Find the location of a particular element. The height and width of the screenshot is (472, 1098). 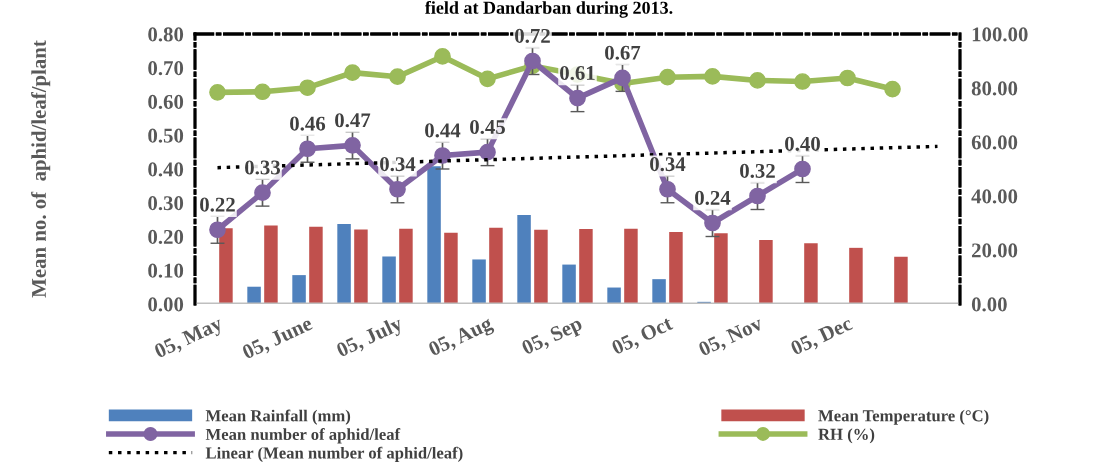

data-label: 0.22 is located at coordinates (217, 204).